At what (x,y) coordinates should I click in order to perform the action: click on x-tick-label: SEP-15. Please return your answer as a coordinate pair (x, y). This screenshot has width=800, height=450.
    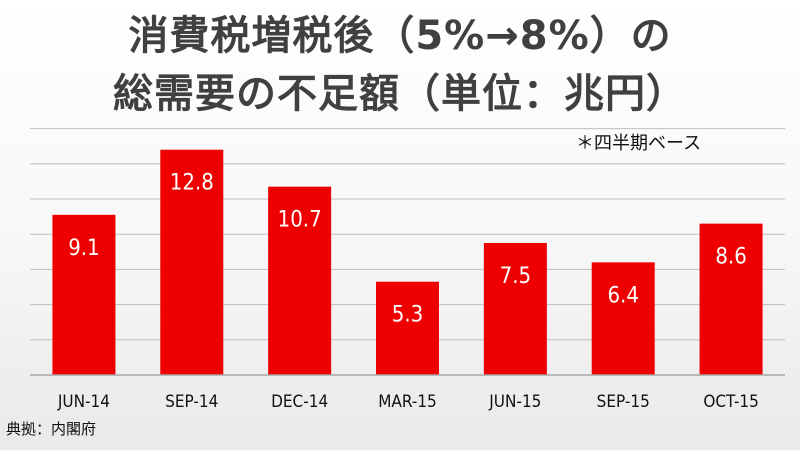
    Looking at the image, I should click on (623, 402).